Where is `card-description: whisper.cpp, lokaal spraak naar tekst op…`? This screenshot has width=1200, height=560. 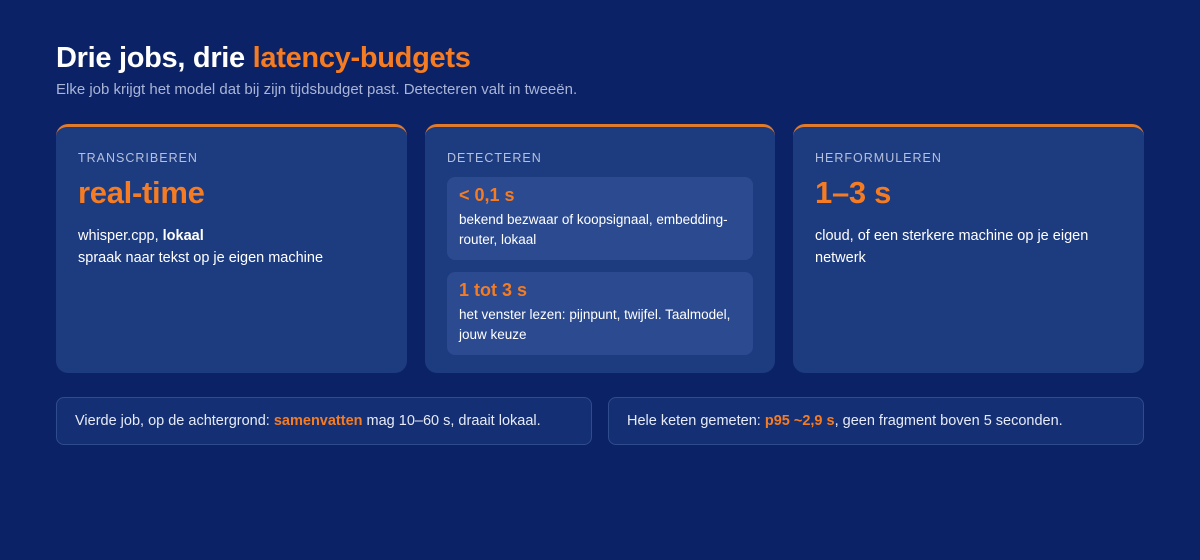 card-description: whisper.cpp, lokaal spraak naar tekst op… is located at coordinates (231, 247).